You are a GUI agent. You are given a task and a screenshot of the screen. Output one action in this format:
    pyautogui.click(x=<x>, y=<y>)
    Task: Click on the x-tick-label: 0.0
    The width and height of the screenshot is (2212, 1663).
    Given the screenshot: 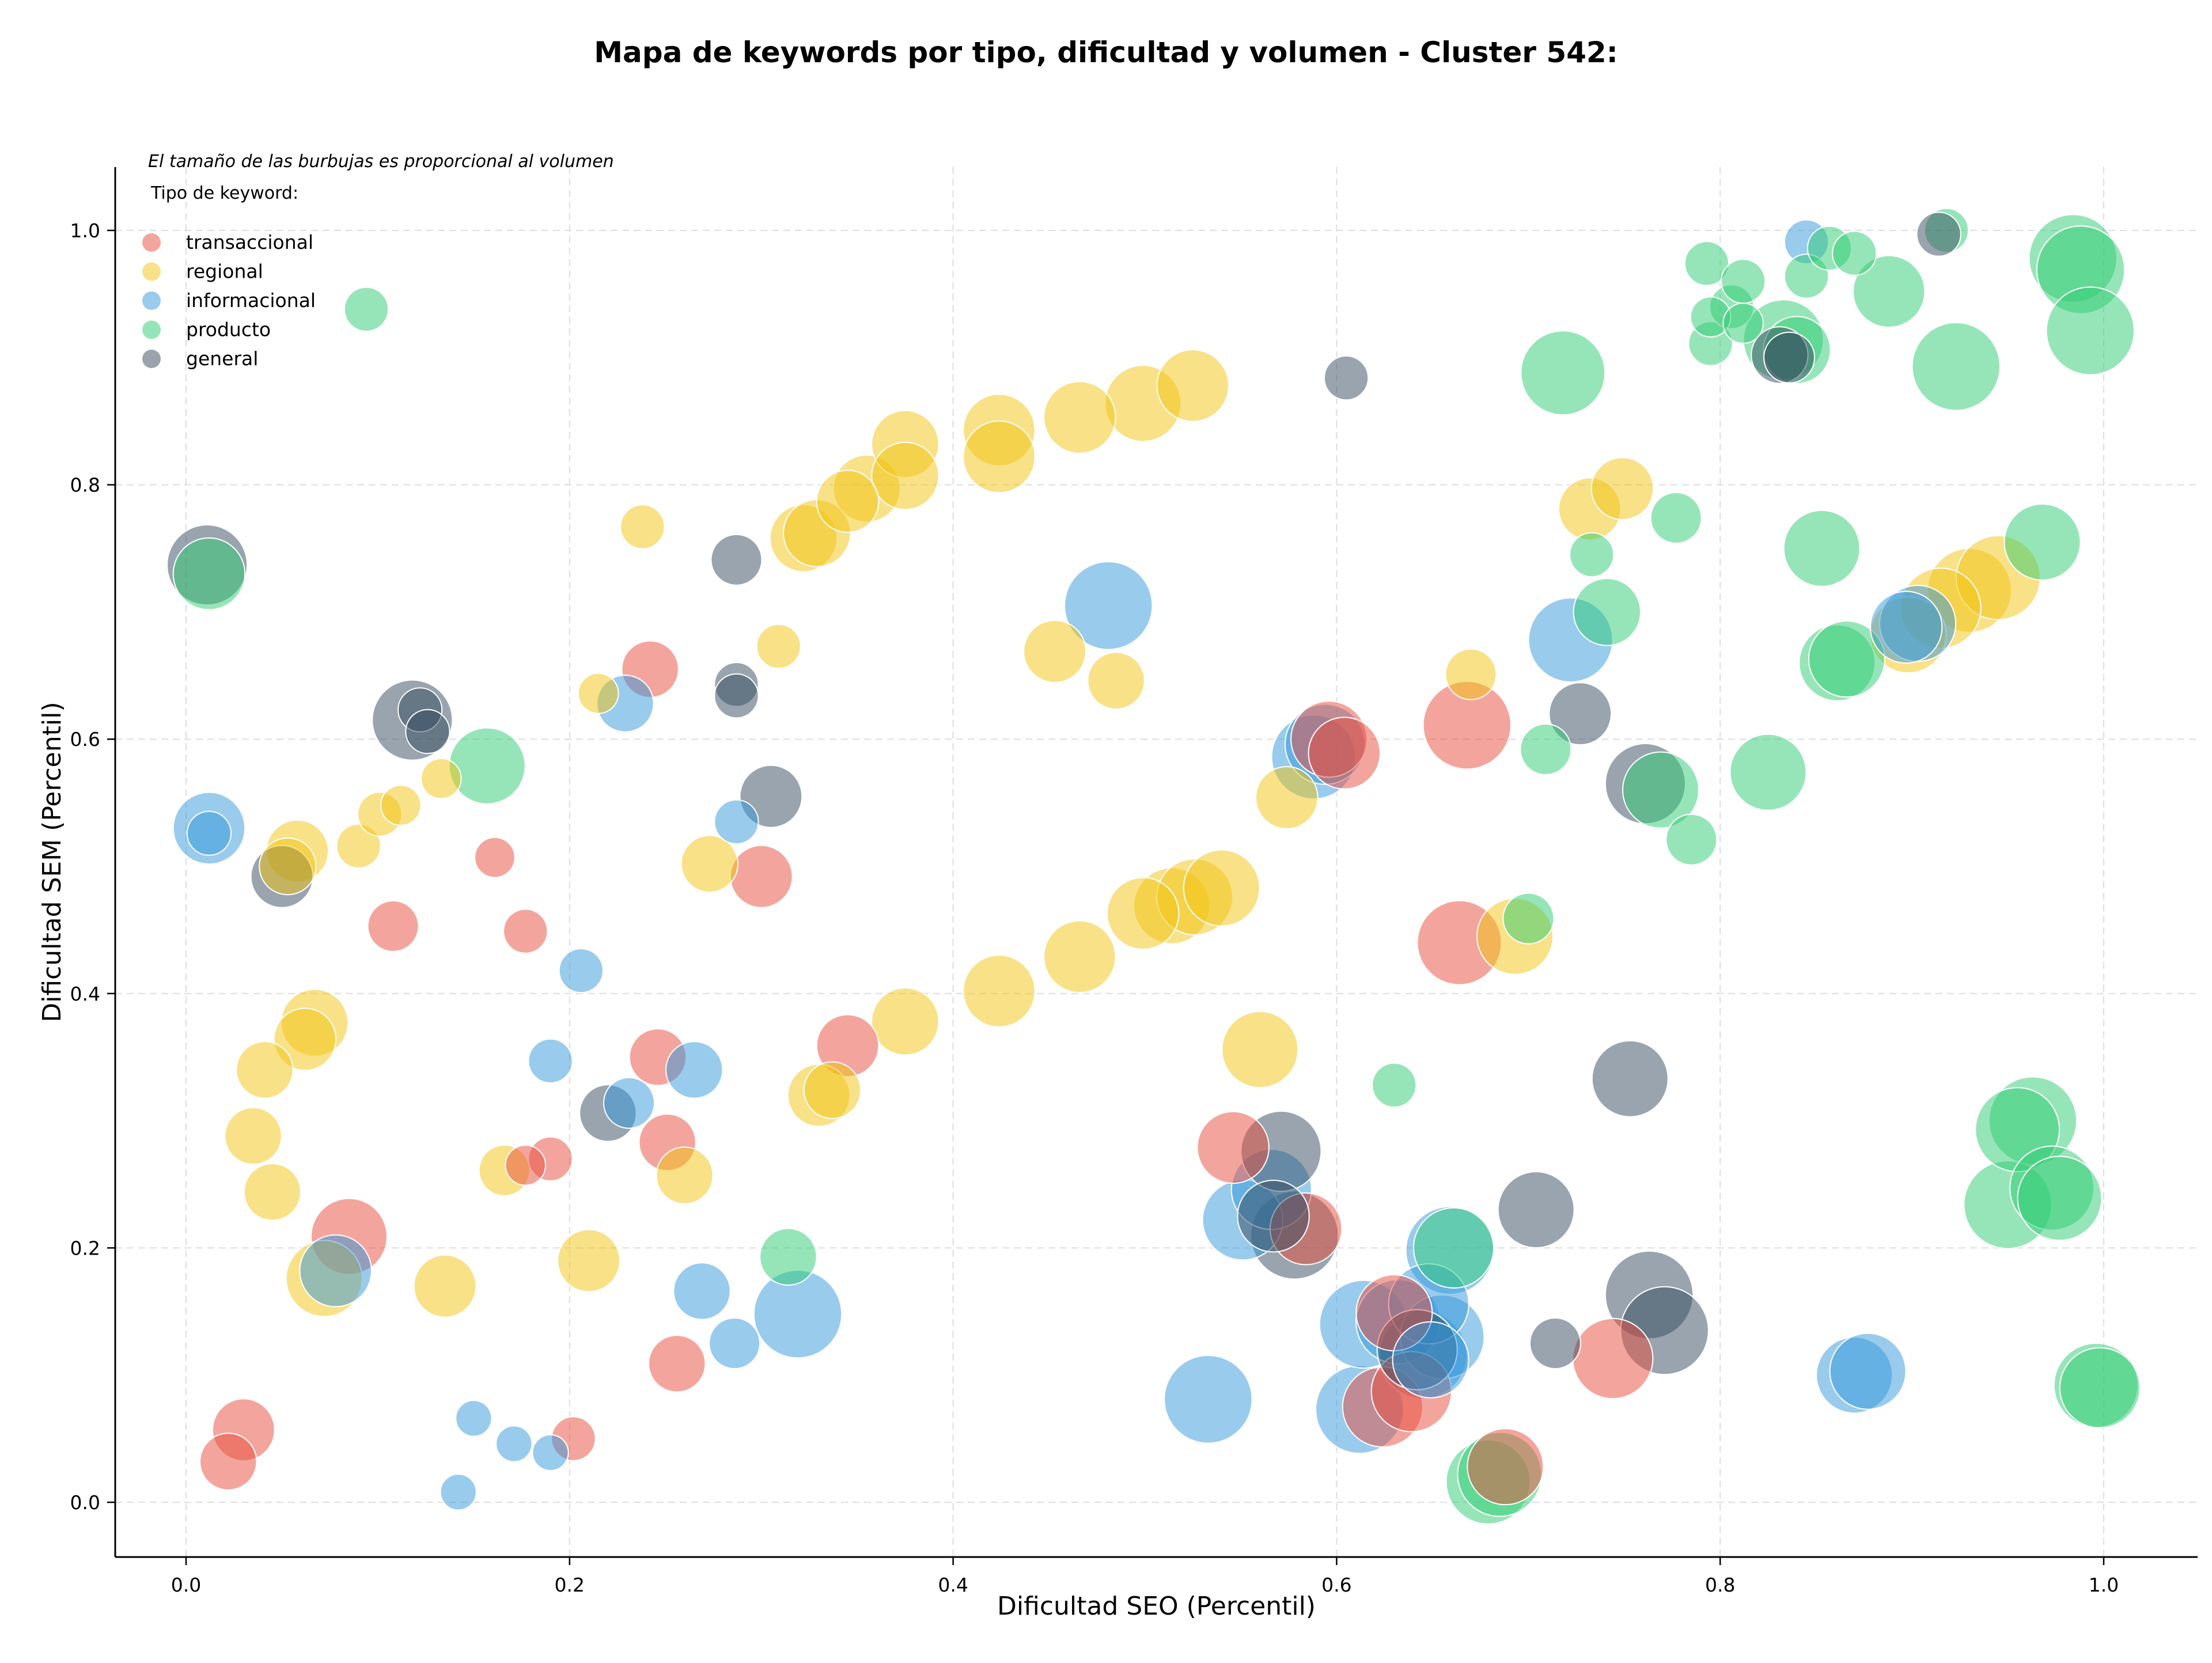 What is the action you would take?
    pyautogui.click(x=186, y=1585)
    